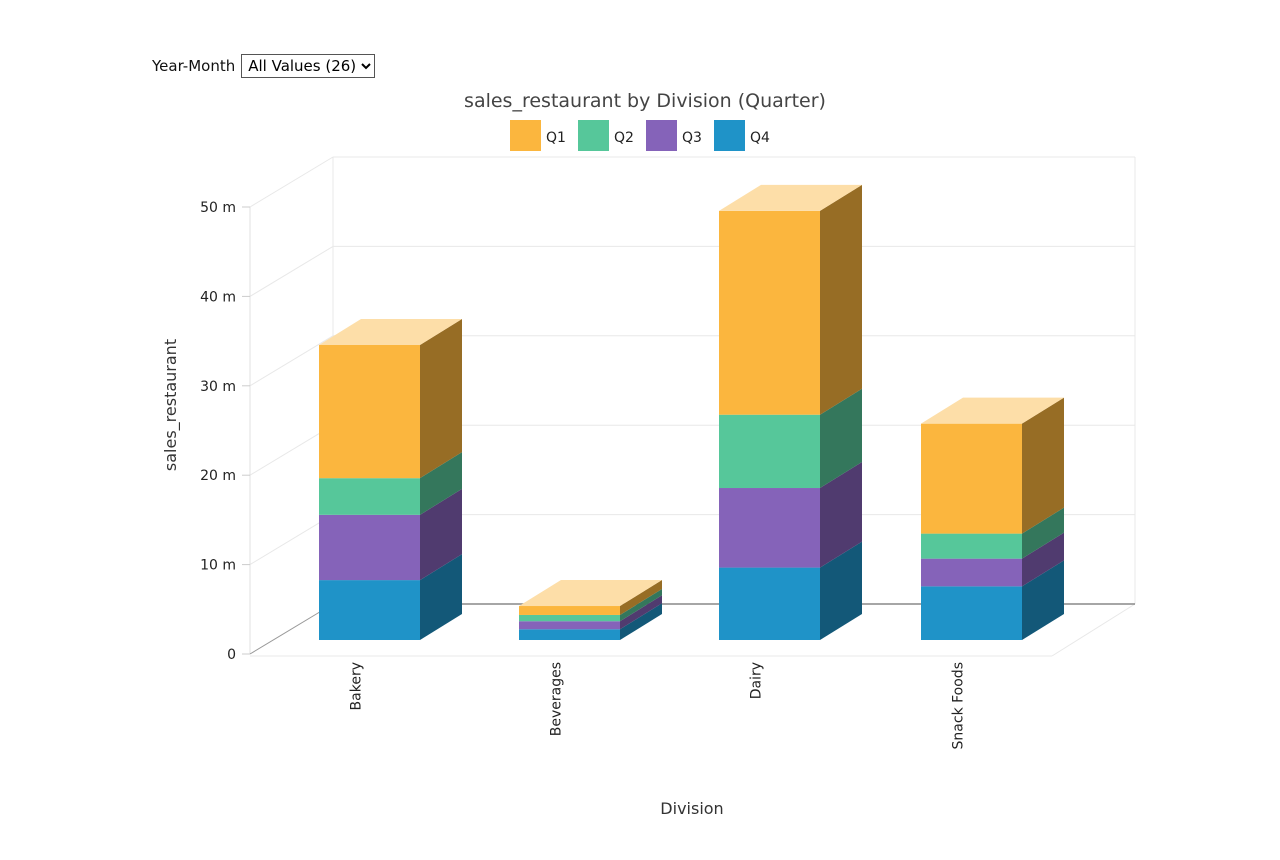 This screenshot has width=1280, height=860. I want to click on x-axis-title: Division, so click(691, 808).